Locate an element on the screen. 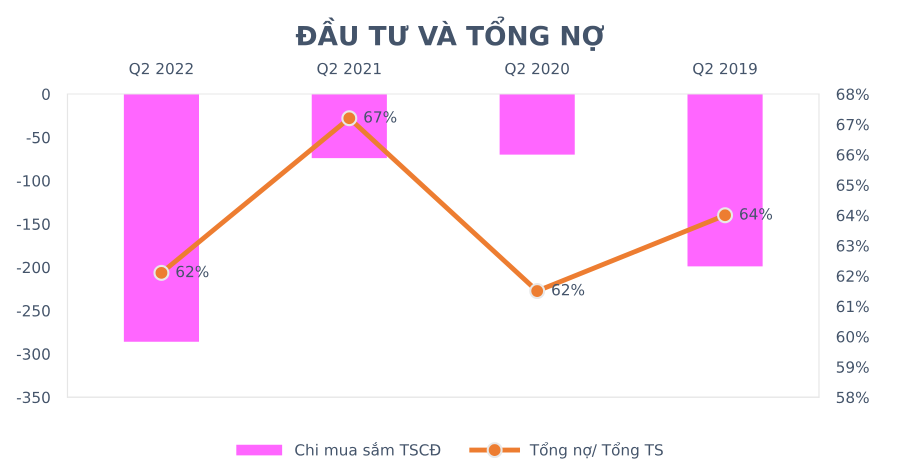 The height and width of the screenshot is (470, 900). y2-tick-label: 63% is located at coordinates (852, 246).